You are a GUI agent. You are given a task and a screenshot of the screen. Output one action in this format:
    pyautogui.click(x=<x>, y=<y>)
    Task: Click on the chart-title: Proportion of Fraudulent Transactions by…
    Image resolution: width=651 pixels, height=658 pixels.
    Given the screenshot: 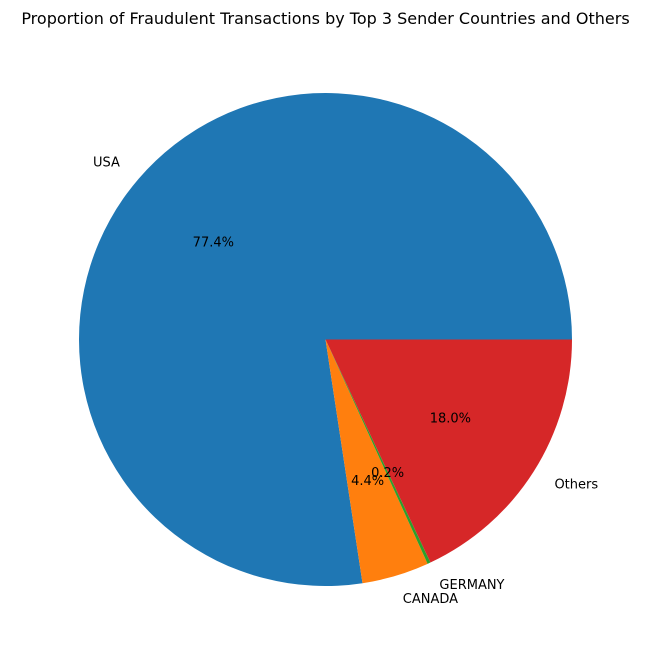 What is the action you would take?
    pyautogui.click(x=325, y=18)
    